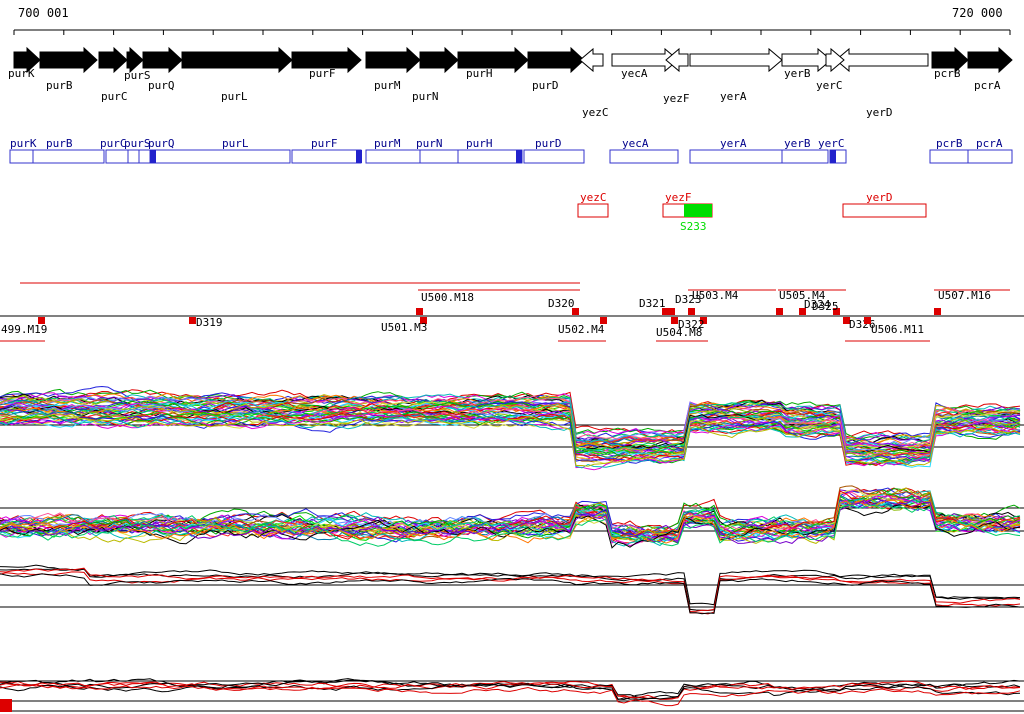 This screenshot has width=1024, height=714. Describe the element at coordinates (736, 60) in the screenshot. I see `gene-arrow-yerA` at that location.